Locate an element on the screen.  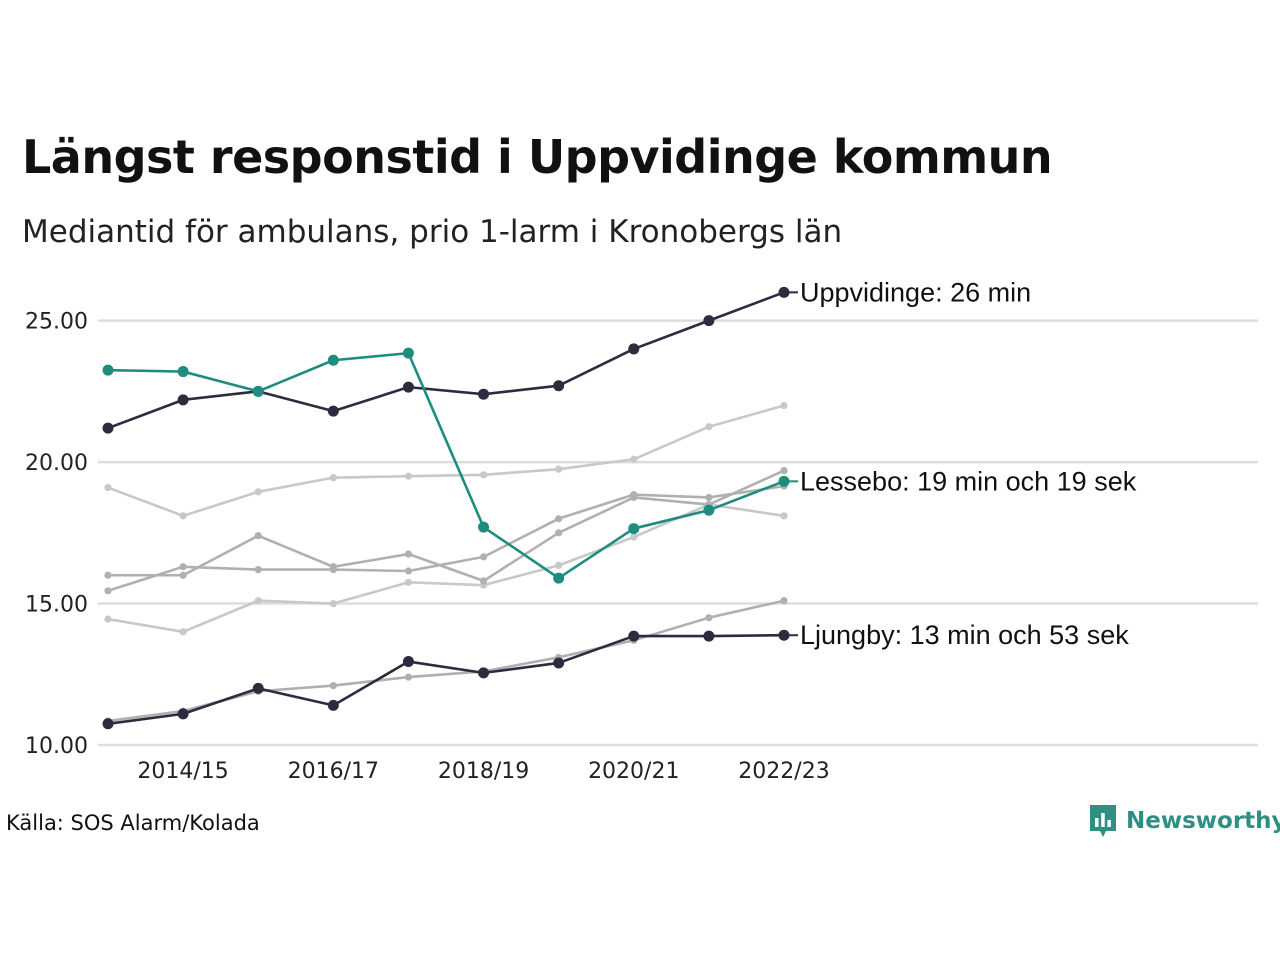
chart-title: Längst responstid i Uppvidinge kommun is located at coordinates (537, 157).